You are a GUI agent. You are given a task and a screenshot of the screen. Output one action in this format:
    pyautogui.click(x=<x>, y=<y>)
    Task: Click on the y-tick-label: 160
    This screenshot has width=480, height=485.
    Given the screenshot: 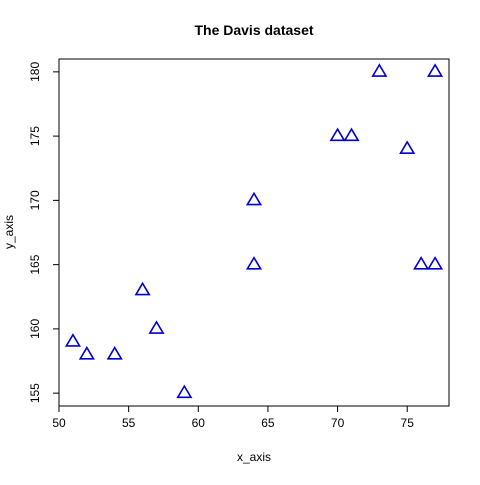 What is the action you would take?
    pyautogui.click(x=35, y=329)
    